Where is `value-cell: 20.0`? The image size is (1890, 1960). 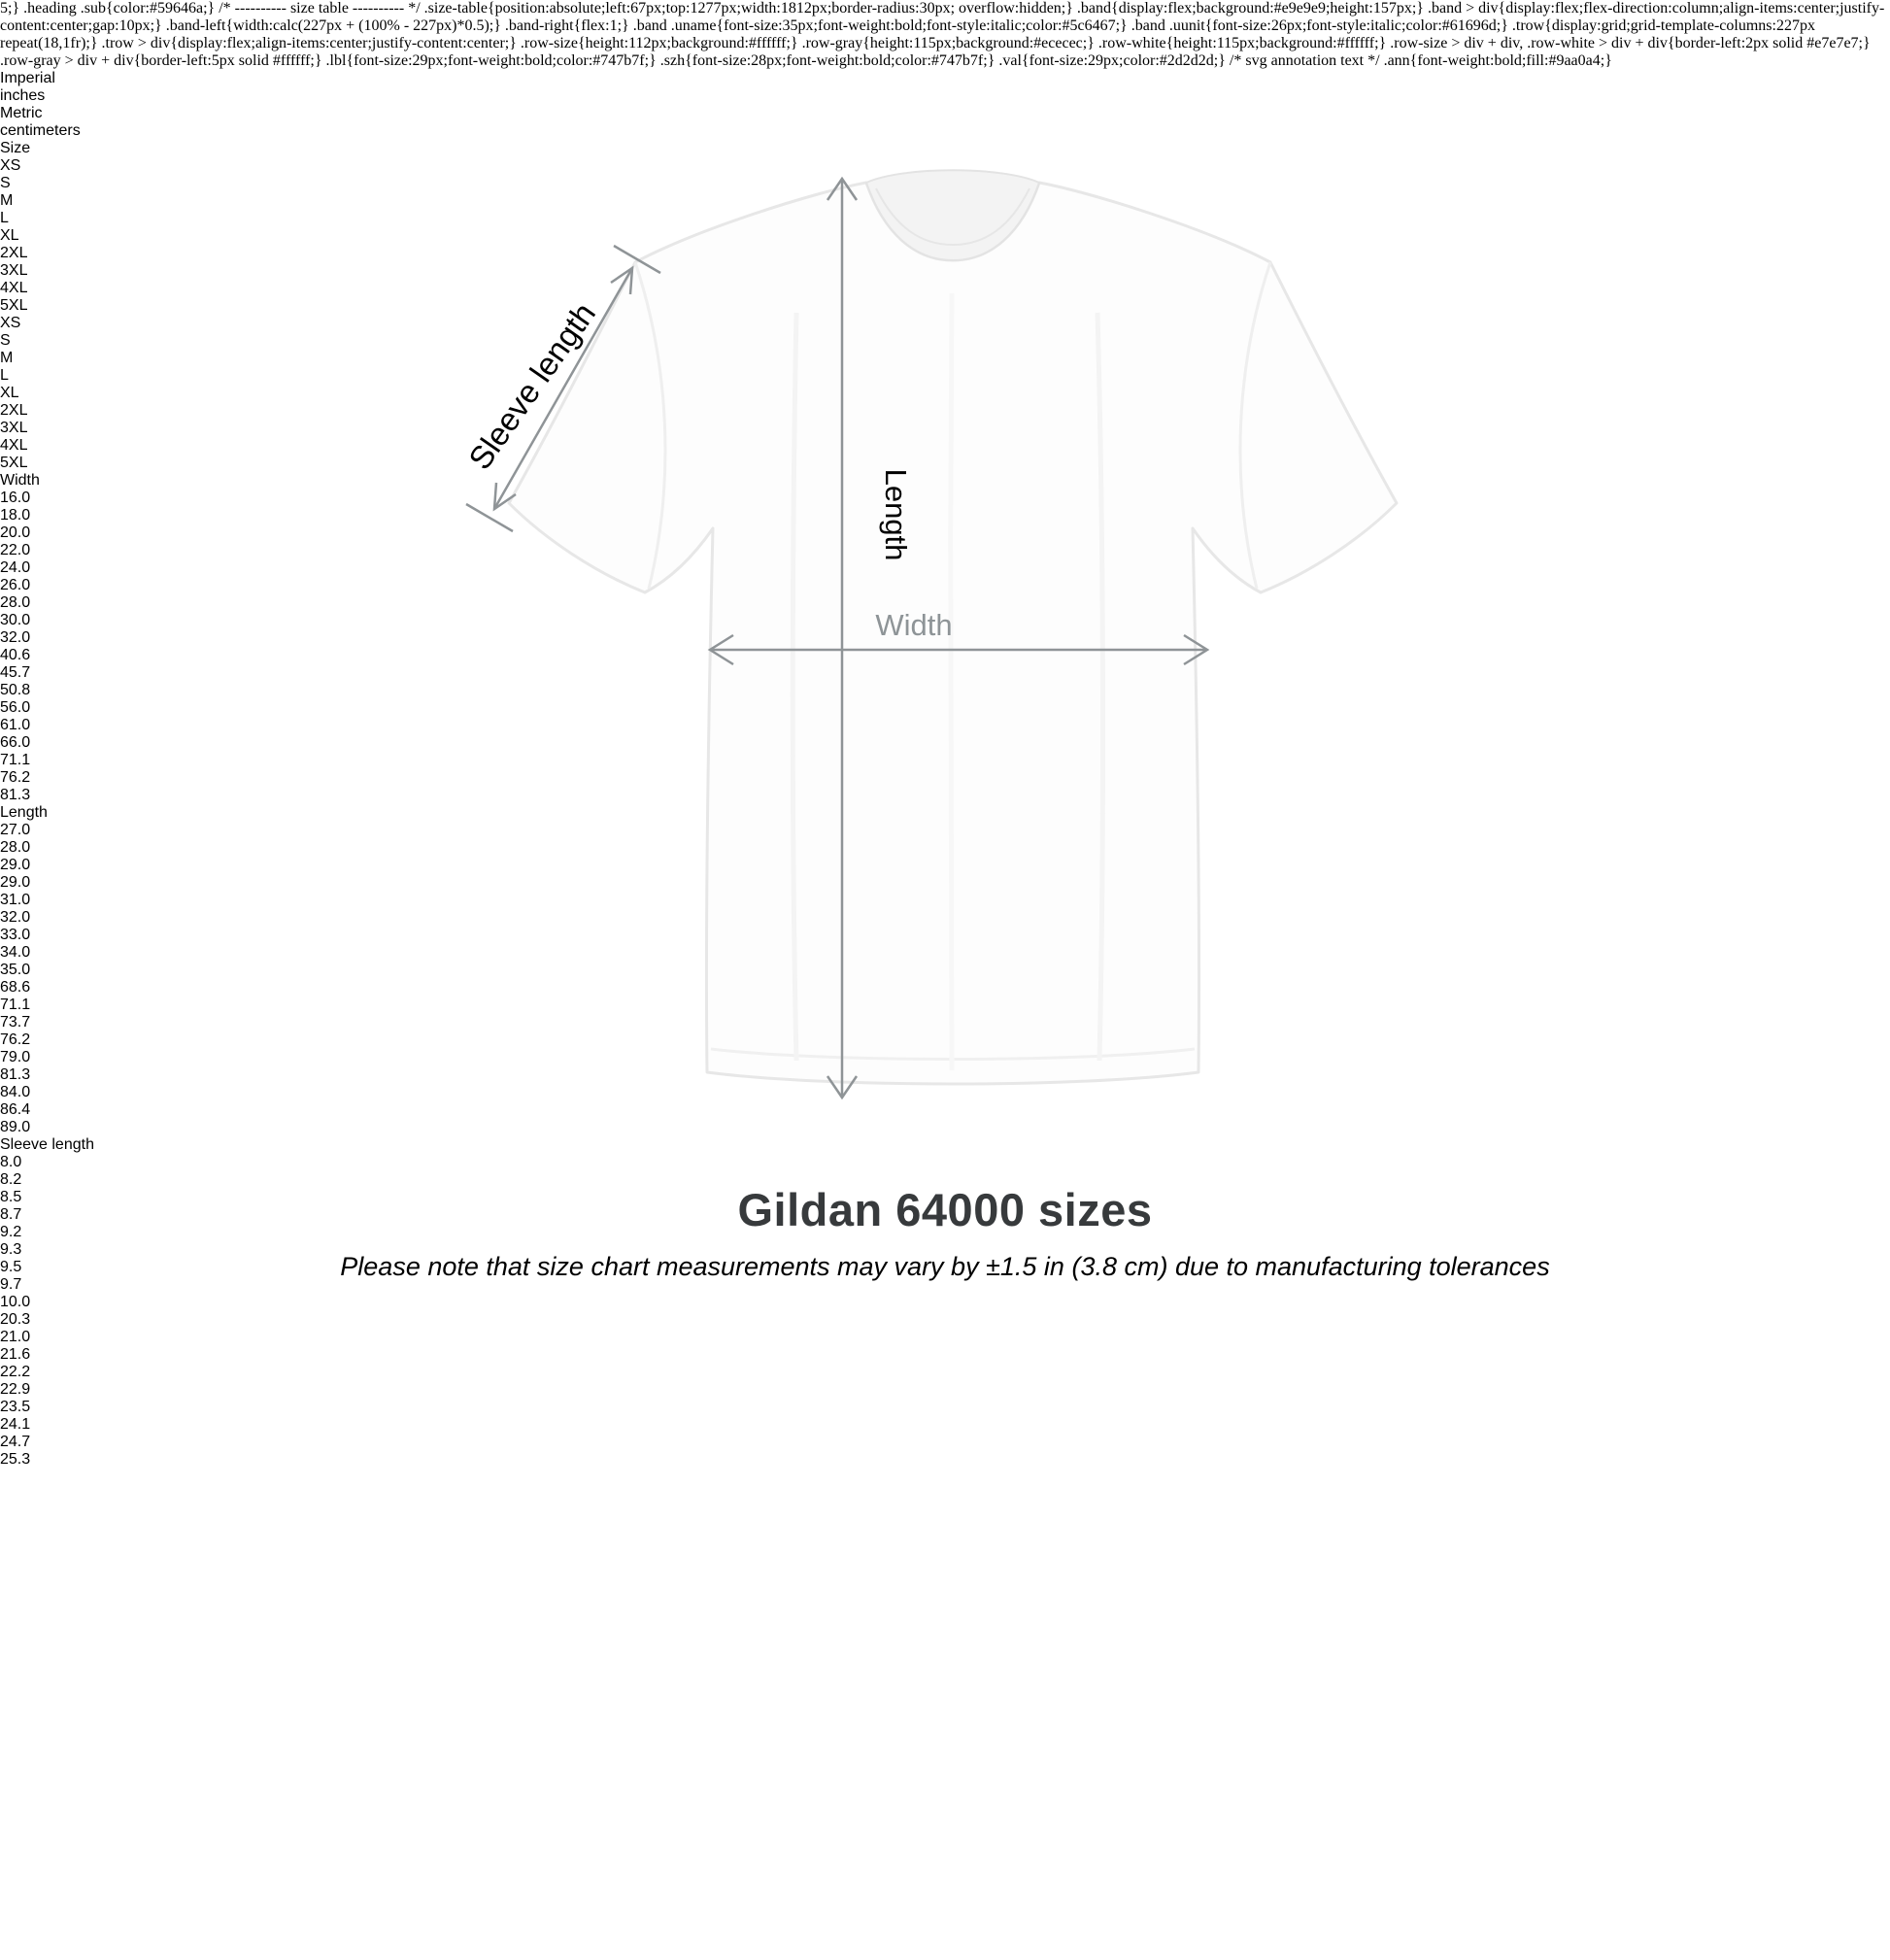 value-cell: 20.0 is located at coordinates (15, 532).